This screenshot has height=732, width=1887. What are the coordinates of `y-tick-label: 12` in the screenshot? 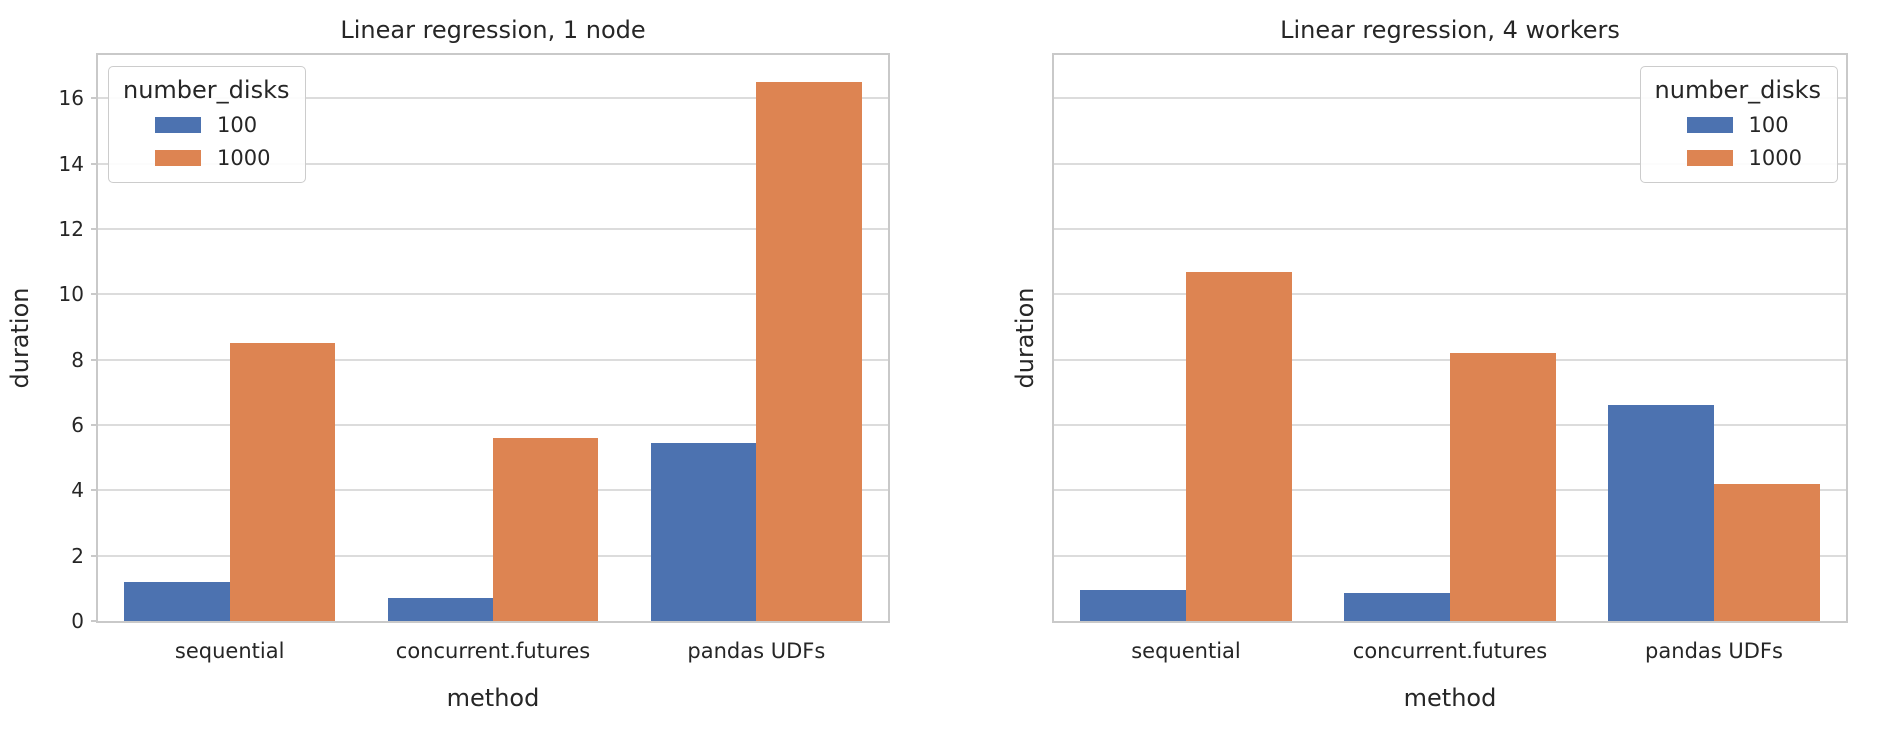 It's located at (71, 229).